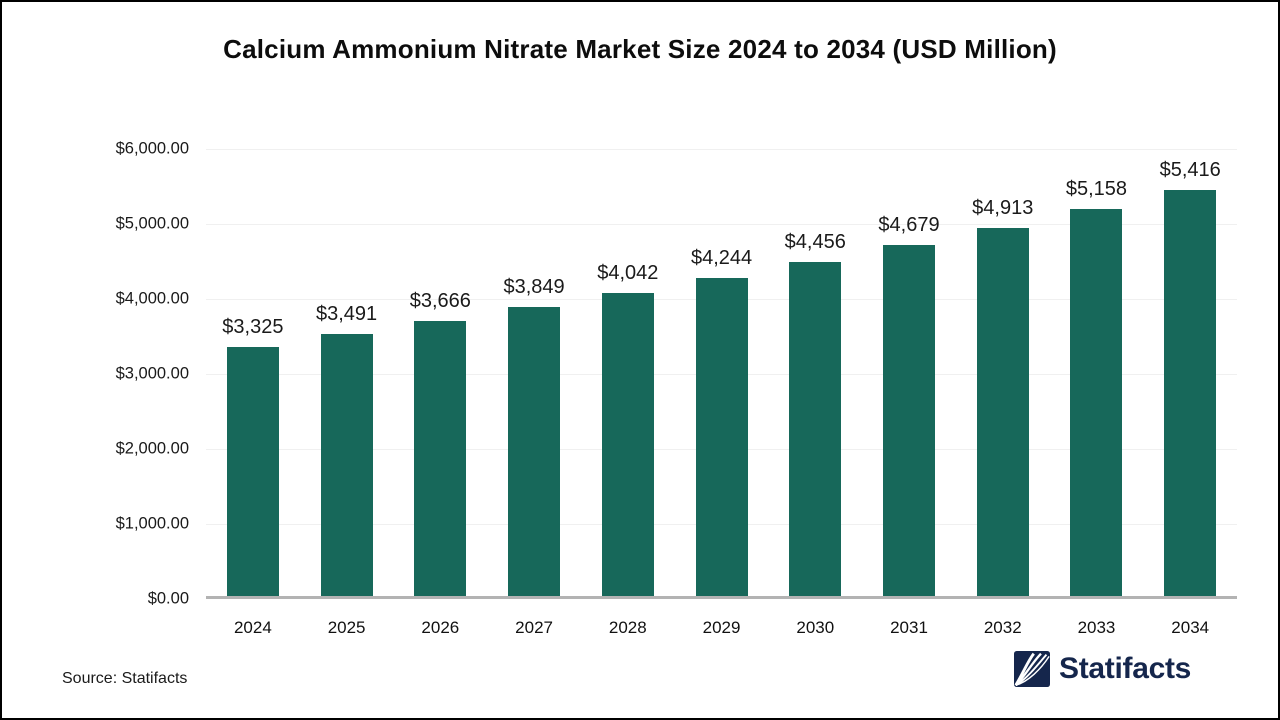 The width and height of the screenshot is (1280, 720). What do you see at coordinates (815, 428) in the screenshot?
I see `bar-2030` at bounding box center [815, 428].